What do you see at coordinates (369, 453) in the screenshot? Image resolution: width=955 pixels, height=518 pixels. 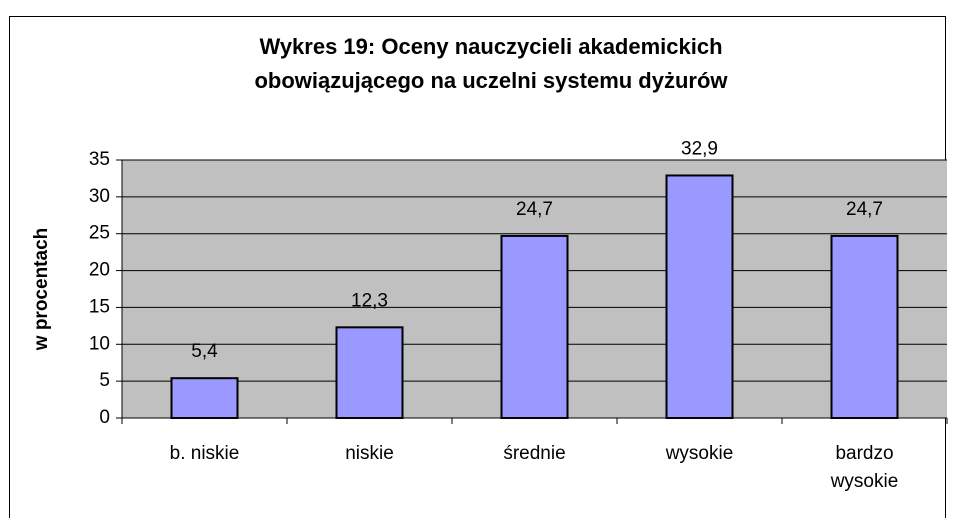 I see `x-tick-label: niskie` at bounding box center [369, 453].